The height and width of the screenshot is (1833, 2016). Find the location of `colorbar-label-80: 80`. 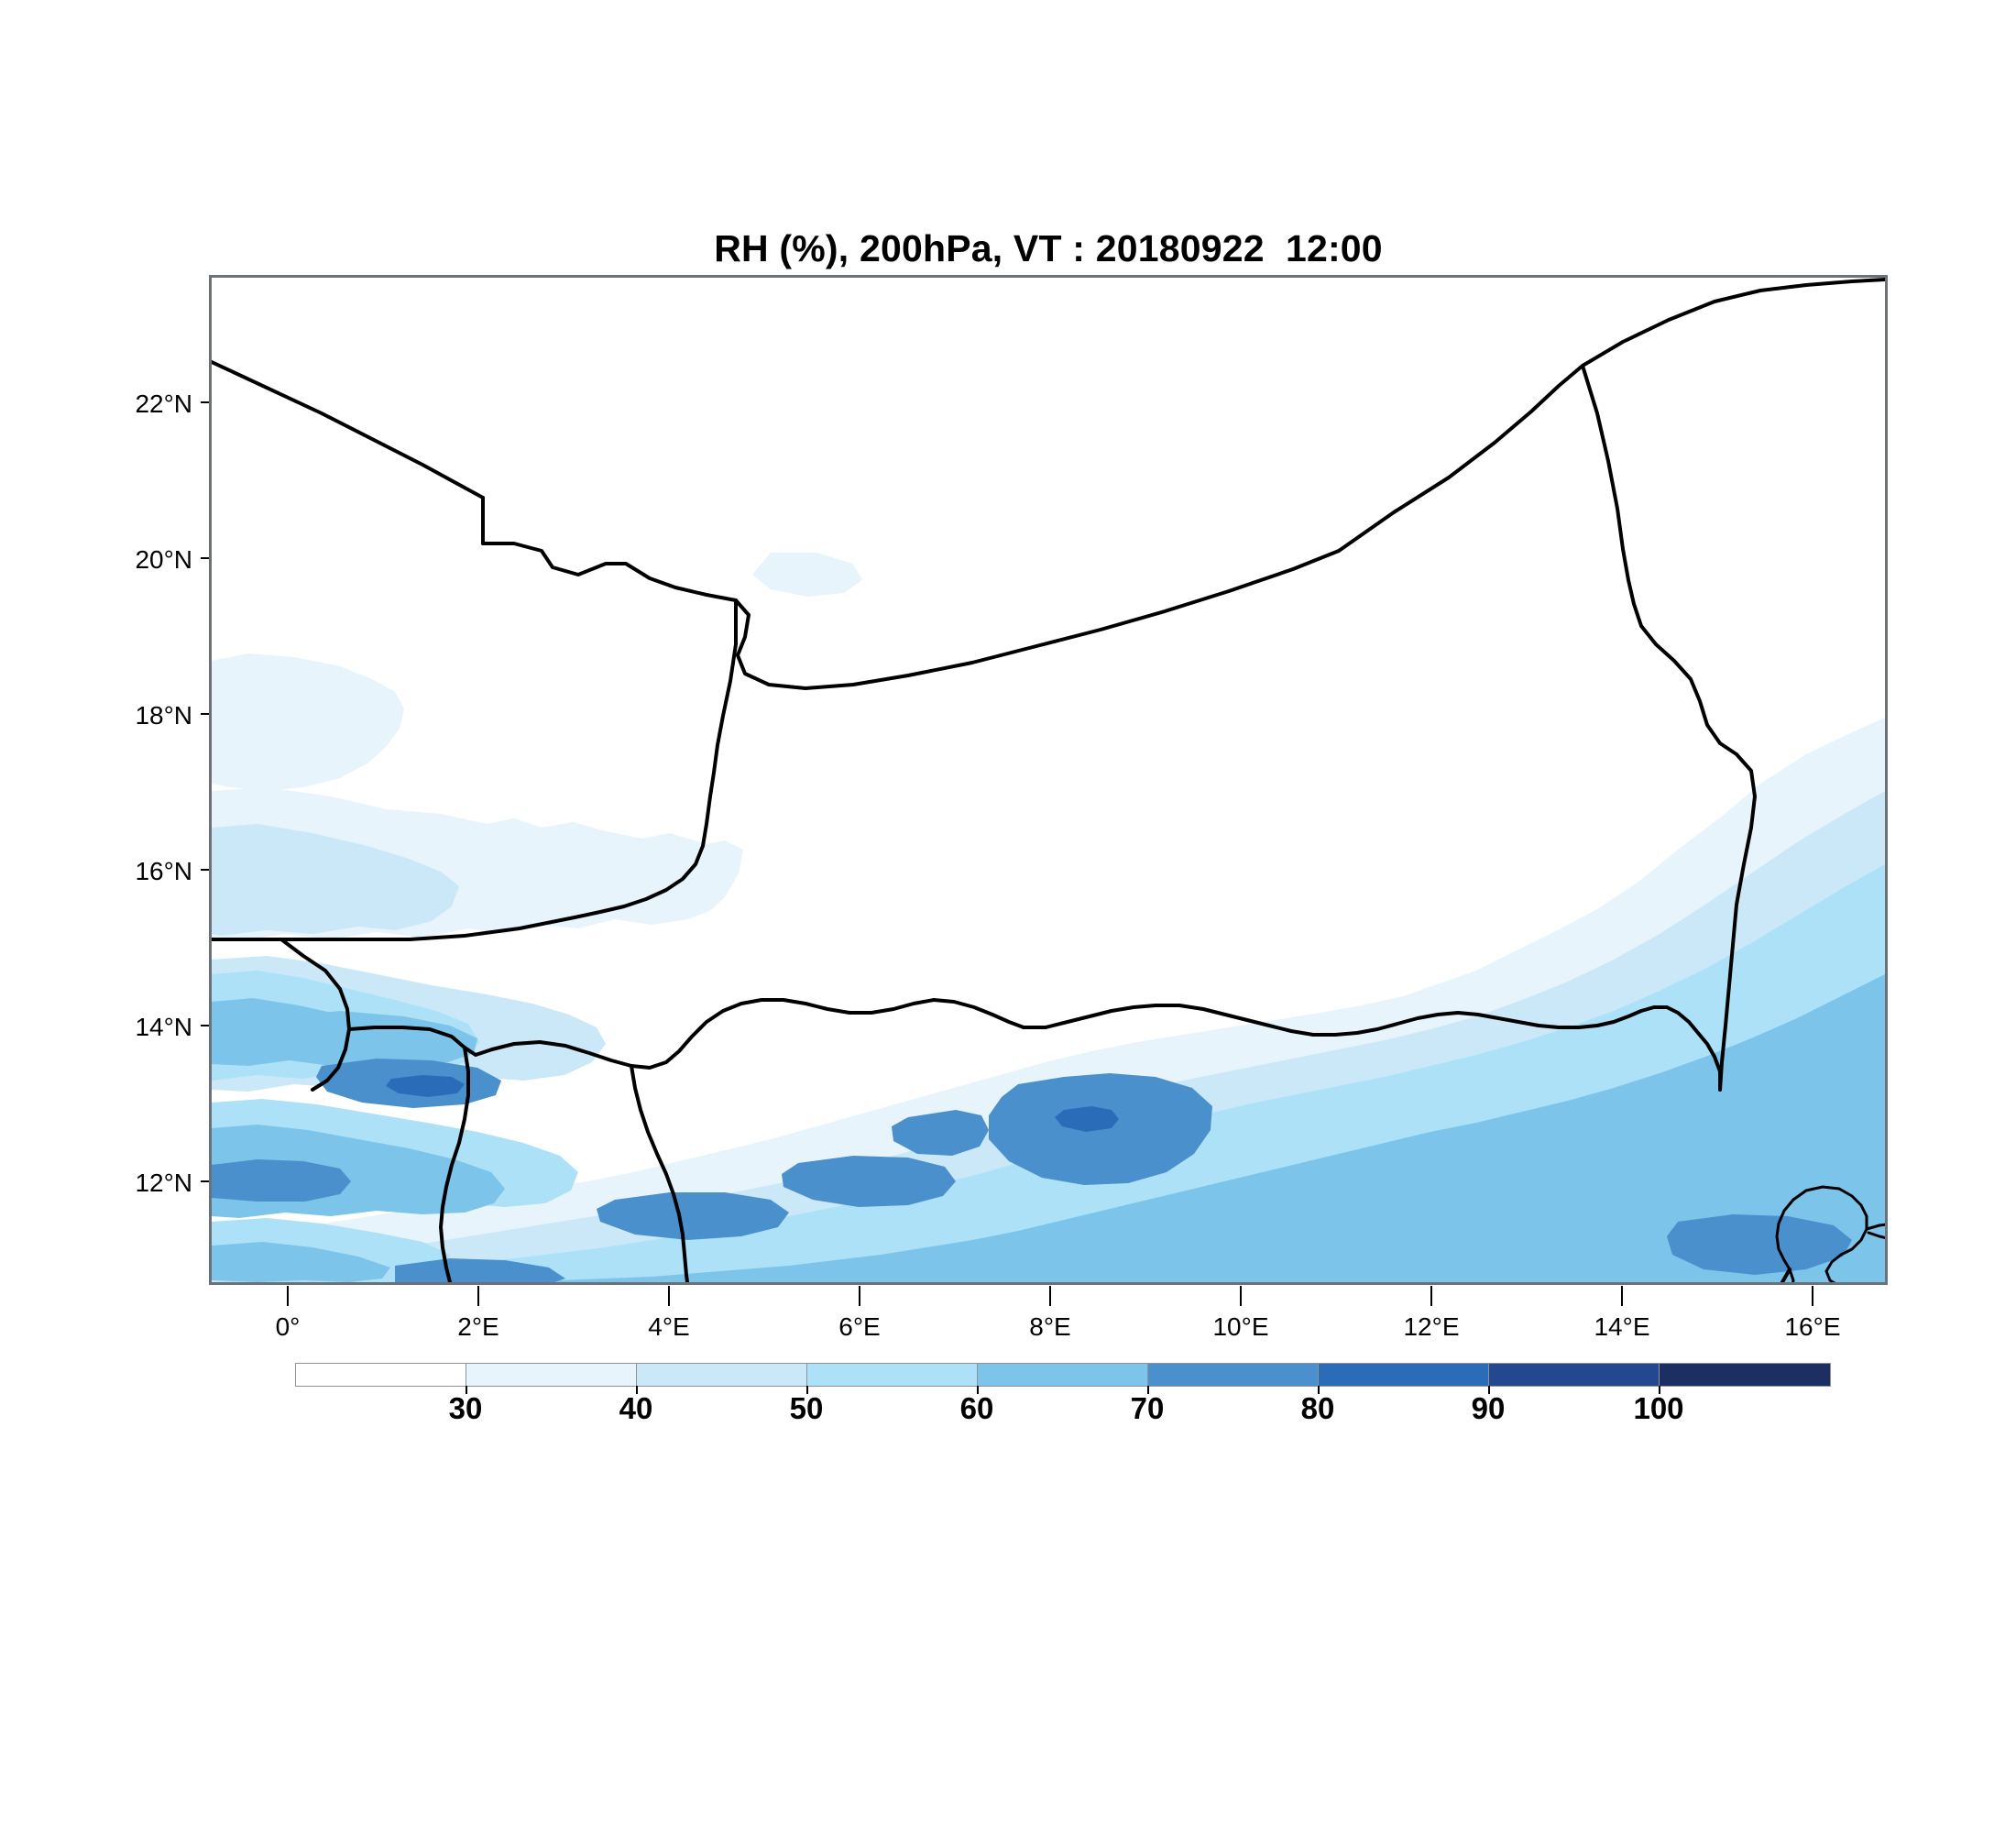

colorbar-label-80: 80 is located at coordinates (1317, 1408).